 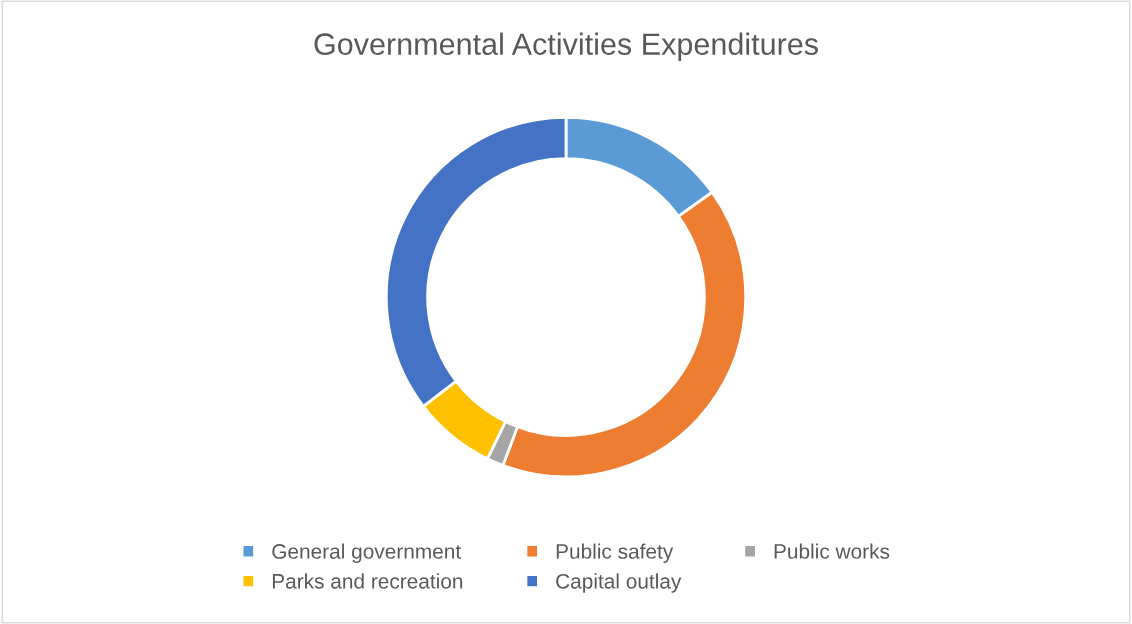 What do you see at coordinates (615, 553) in the screenshot?
I see `legend-label: Public safety` at bounding box center [615, 553].